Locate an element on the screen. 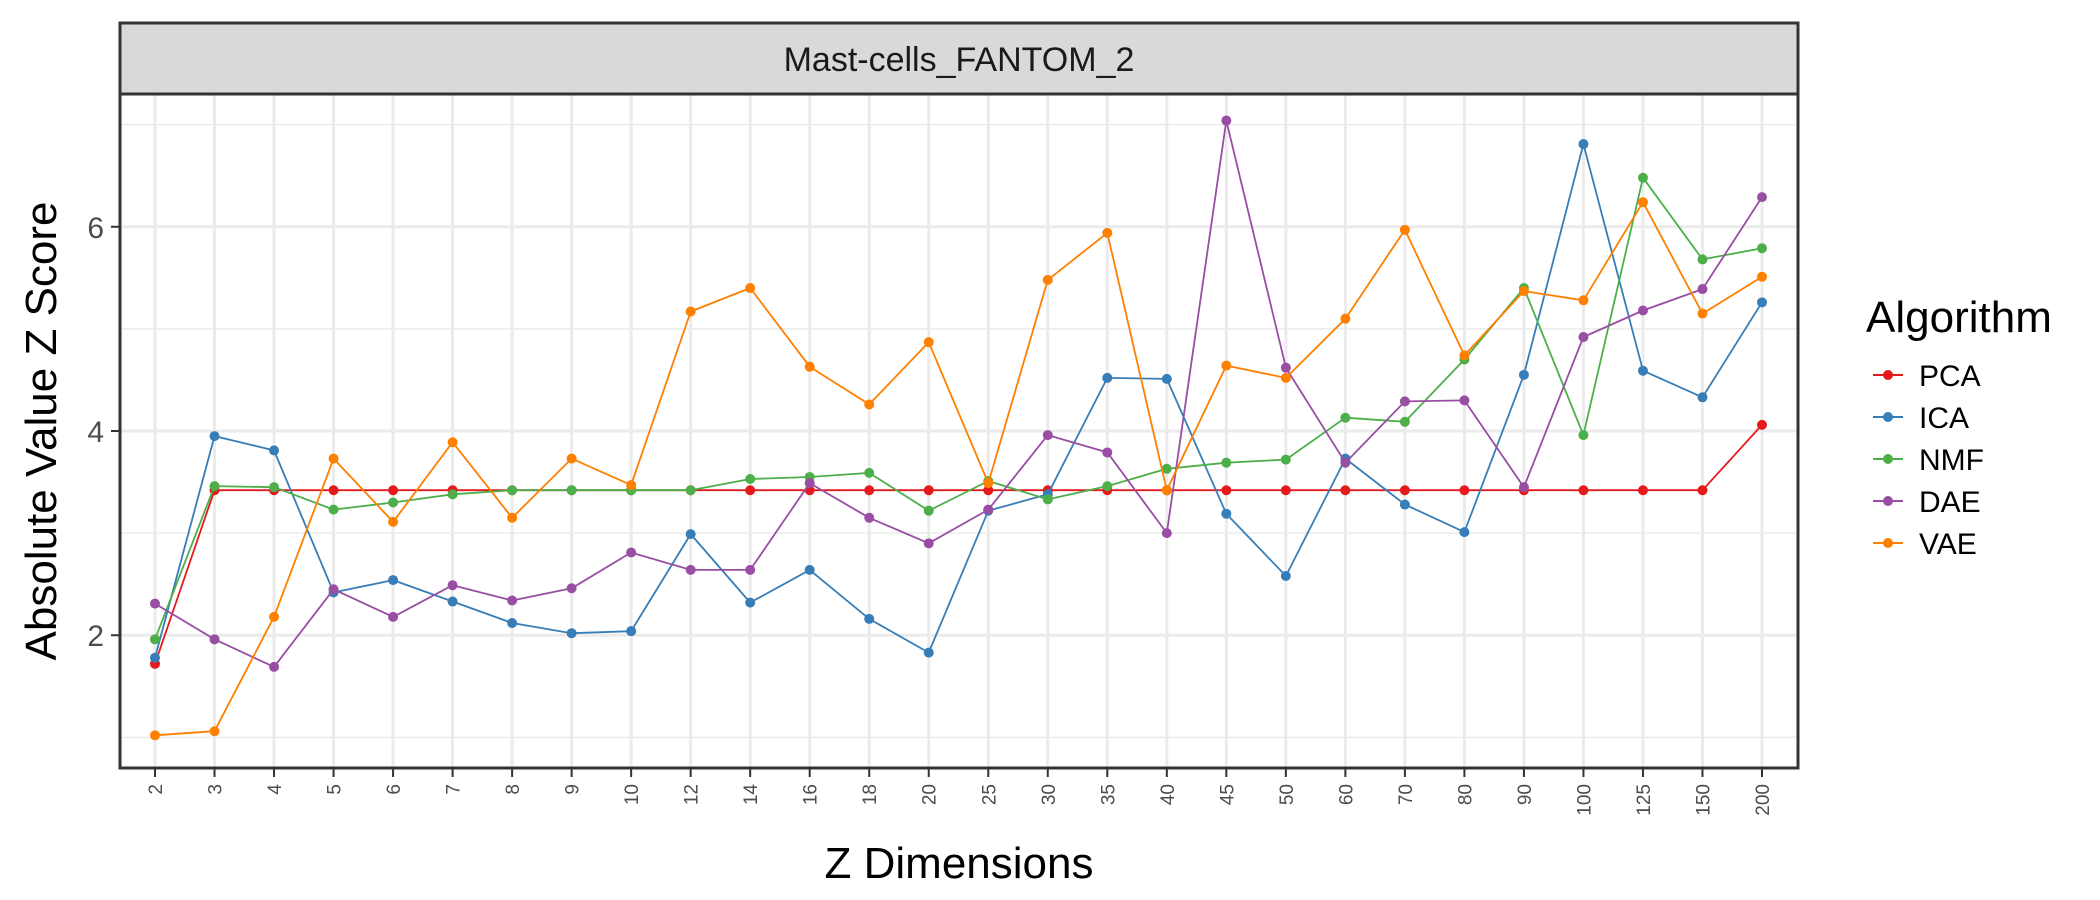  x-tick-label: 45 is located at coordinates (1227, 794).